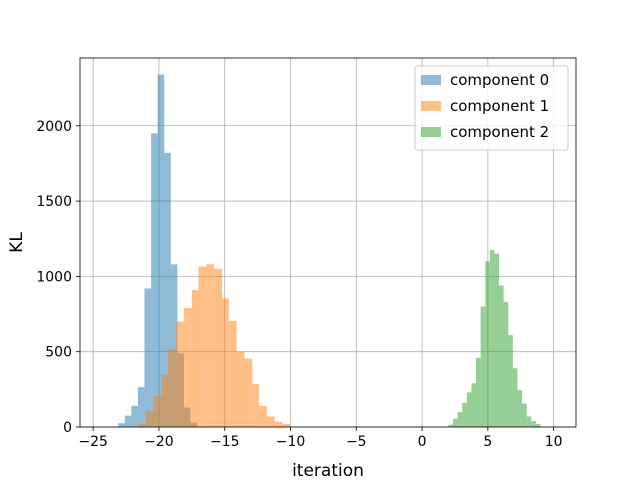 This screenshot has width=640, height=480. Describe the element at coordinates (487, 442) in the screenshot. I see `x-tick-label-6: 5` at that location.